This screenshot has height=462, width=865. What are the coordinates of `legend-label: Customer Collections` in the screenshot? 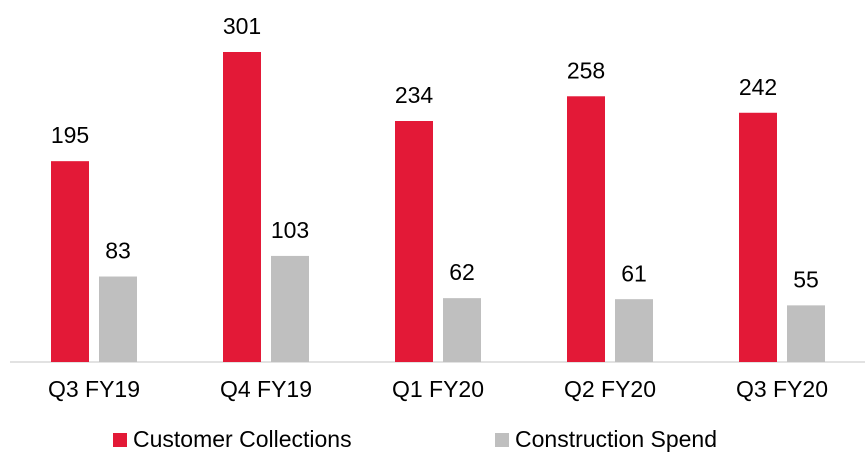 It's located at (242, 439).